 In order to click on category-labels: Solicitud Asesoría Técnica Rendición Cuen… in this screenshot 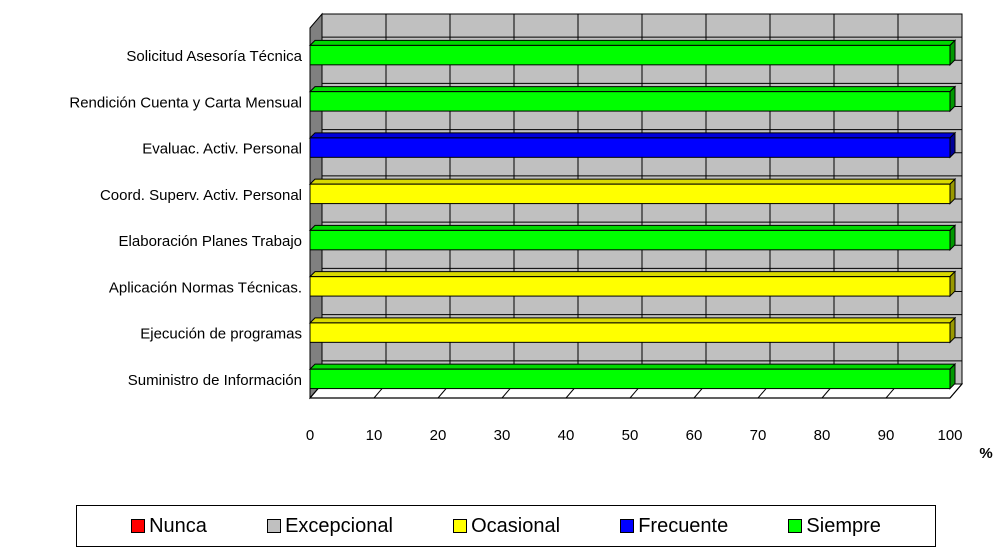, I will do `click(185, 218)`.